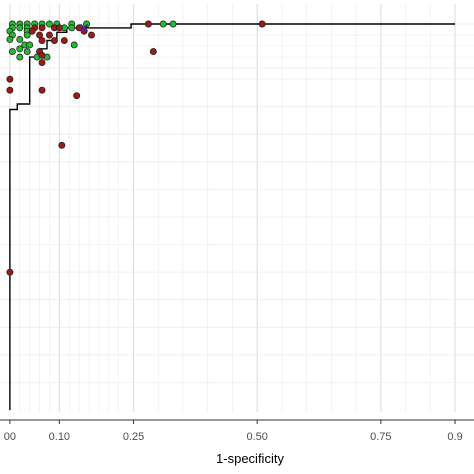 The width and height of the screenshot is (474, 474). Describe the element at coordinates (250, 458) in the screenshot. I see `x-axis-title: 1-specificity` at that location.